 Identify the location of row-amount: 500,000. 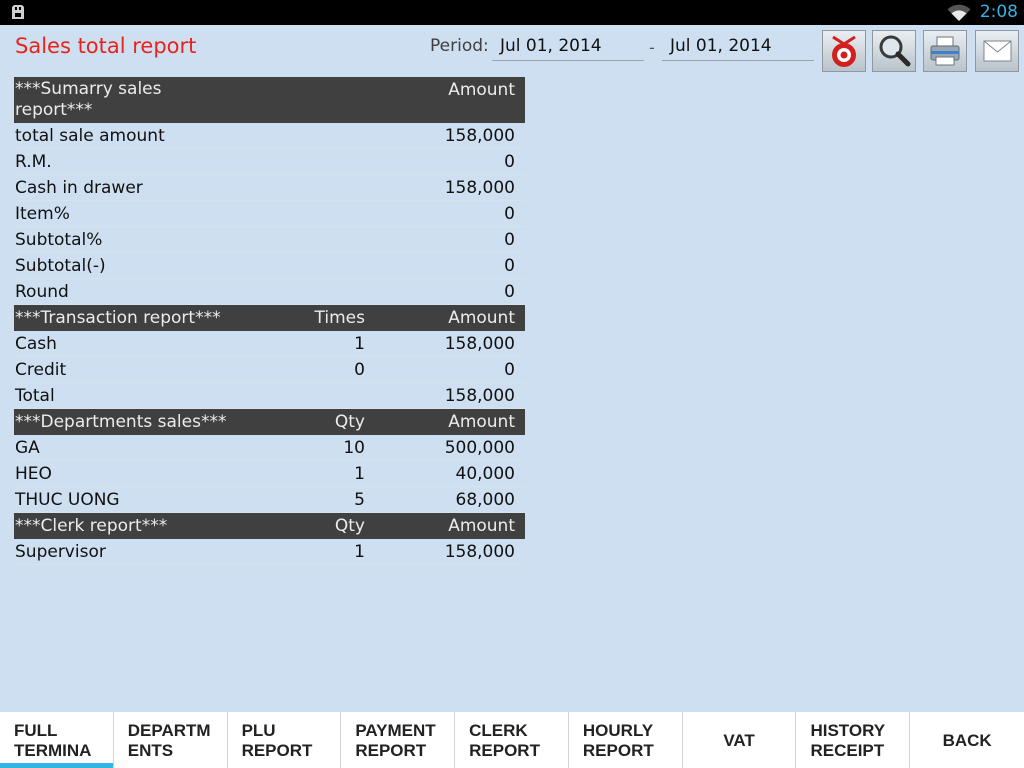
(479, 448).